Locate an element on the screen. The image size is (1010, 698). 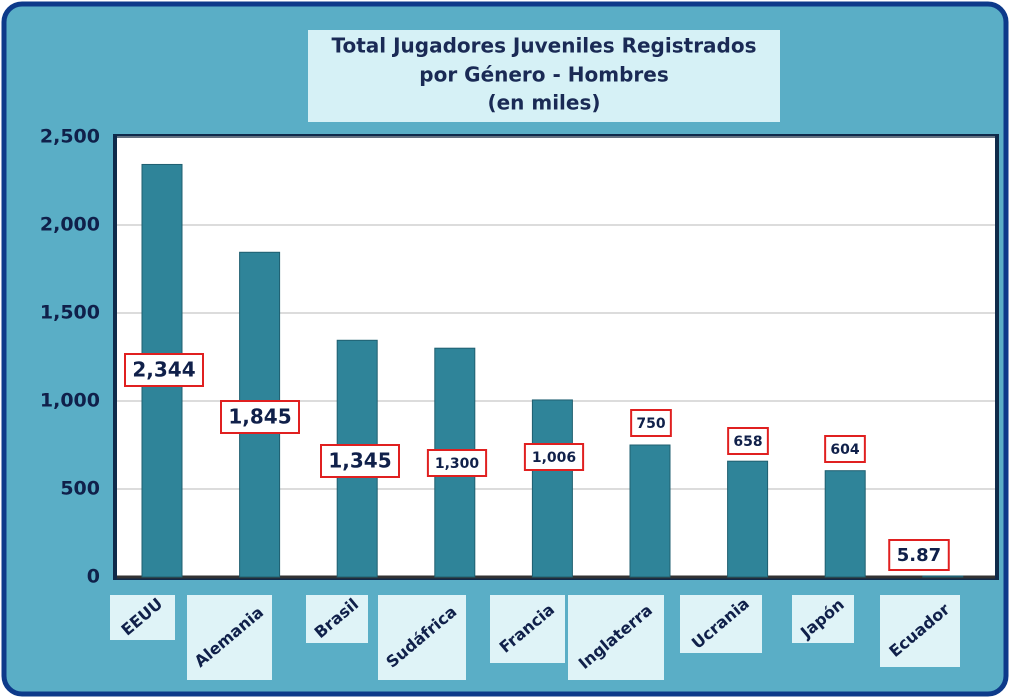
chart-title: Total Jugadores Juveniles Registrados is located at coordinates (543, 46).